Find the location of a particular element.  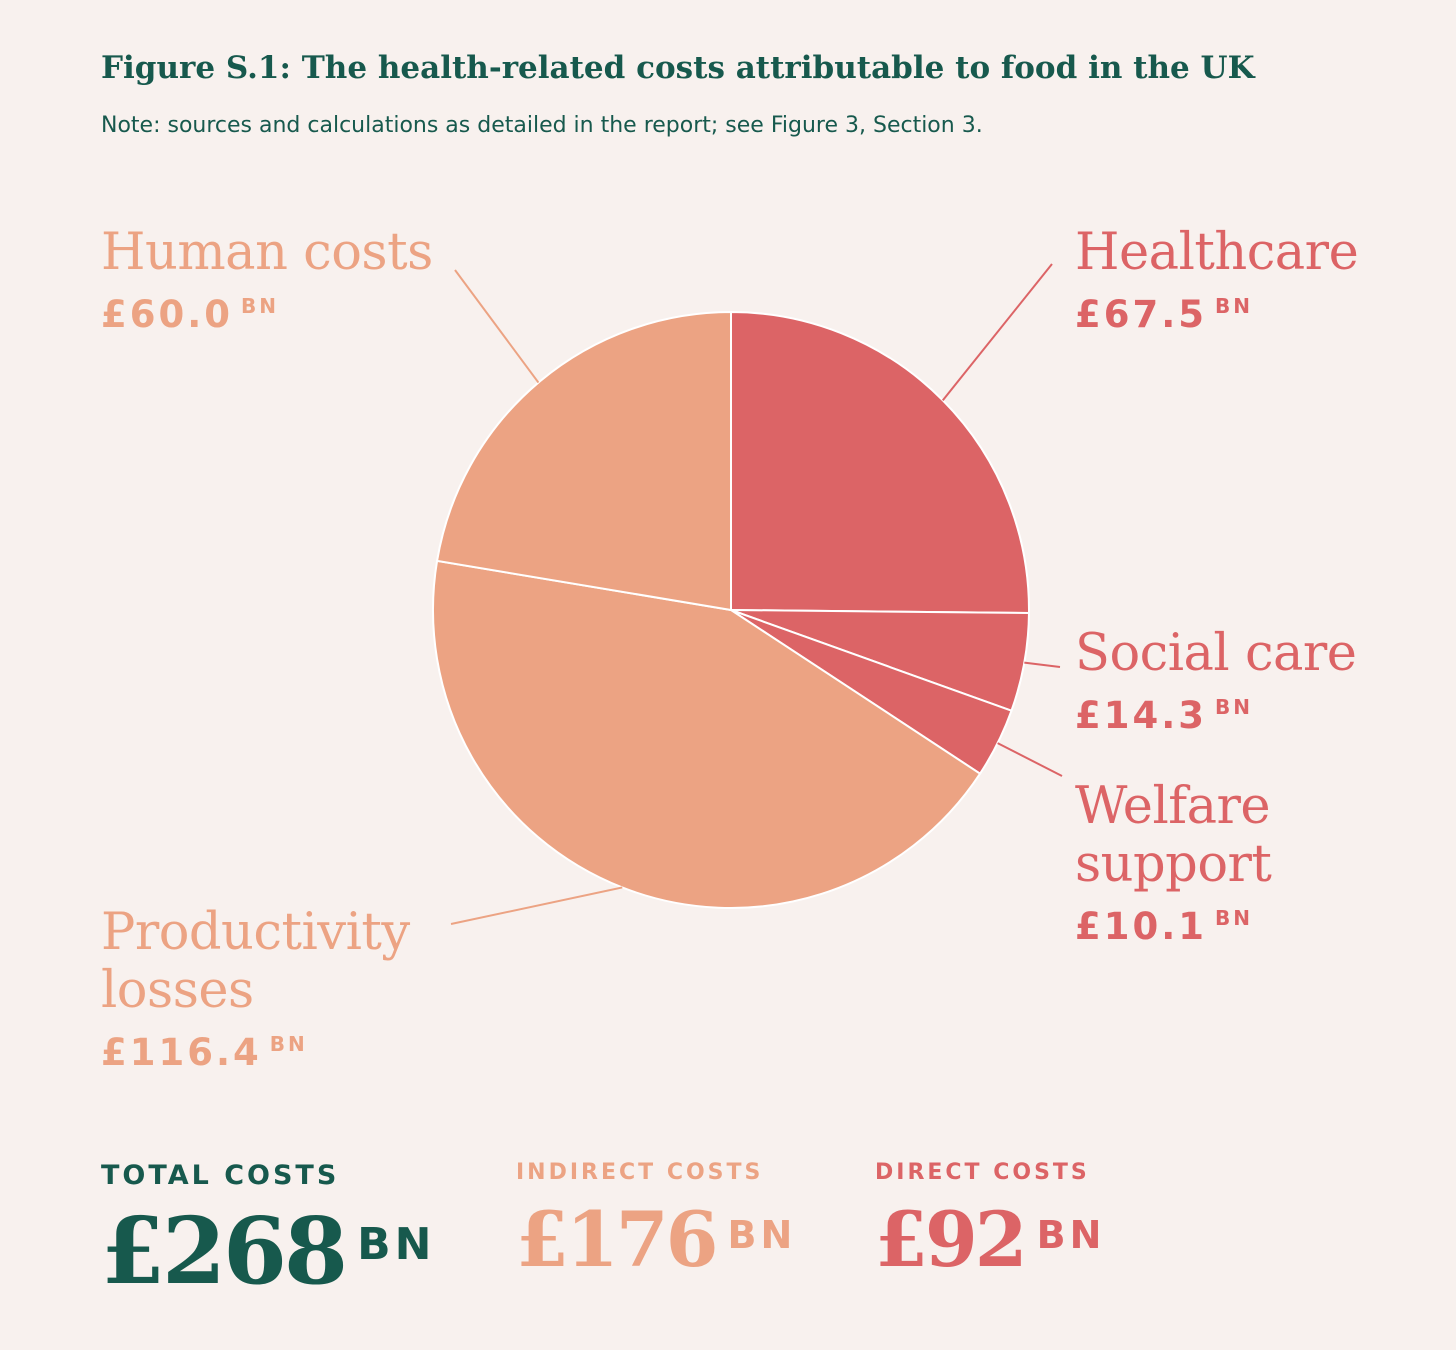

summary-direct-unit: BN is located at coordinates (1071, 1235).